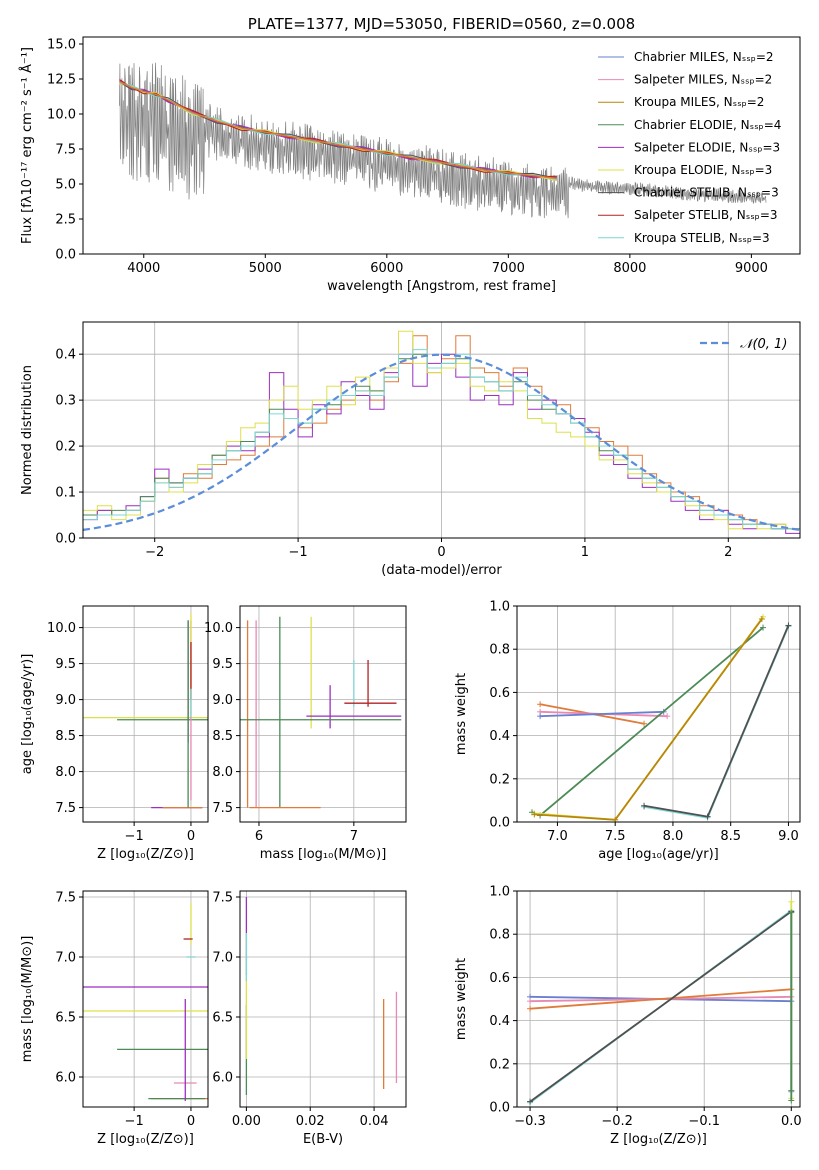 This screenshot has width=819, height=1170. I want to click on model-line, so click(338, 131).